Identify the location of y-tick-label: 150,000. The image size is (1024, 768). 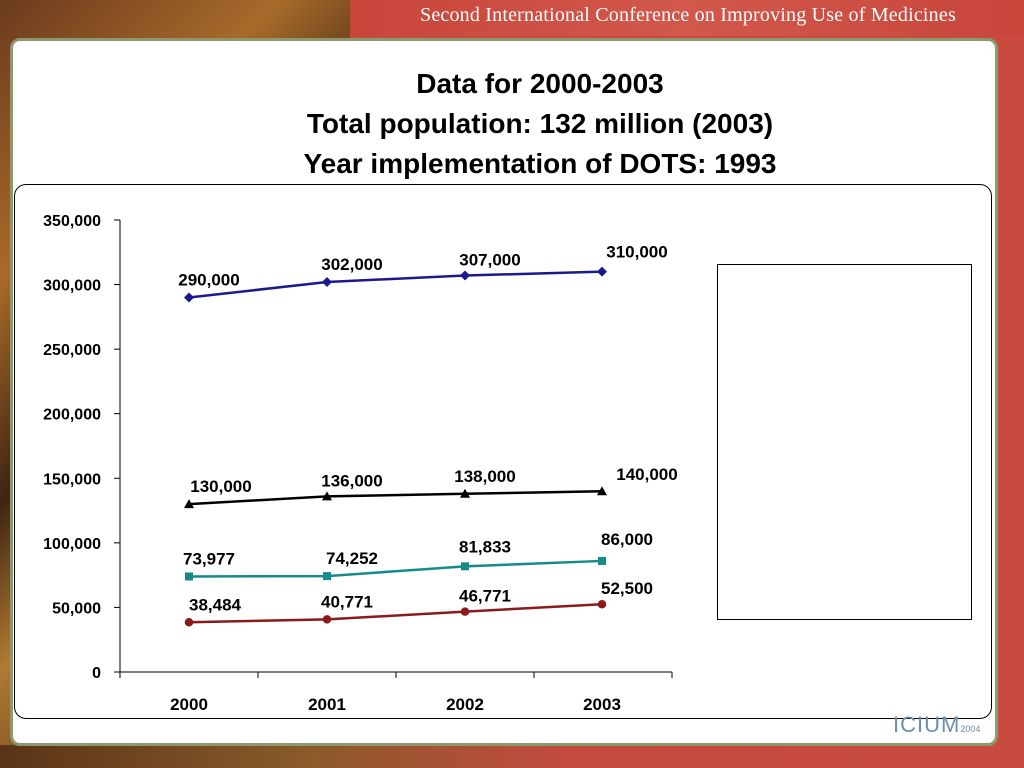
(72, 479).